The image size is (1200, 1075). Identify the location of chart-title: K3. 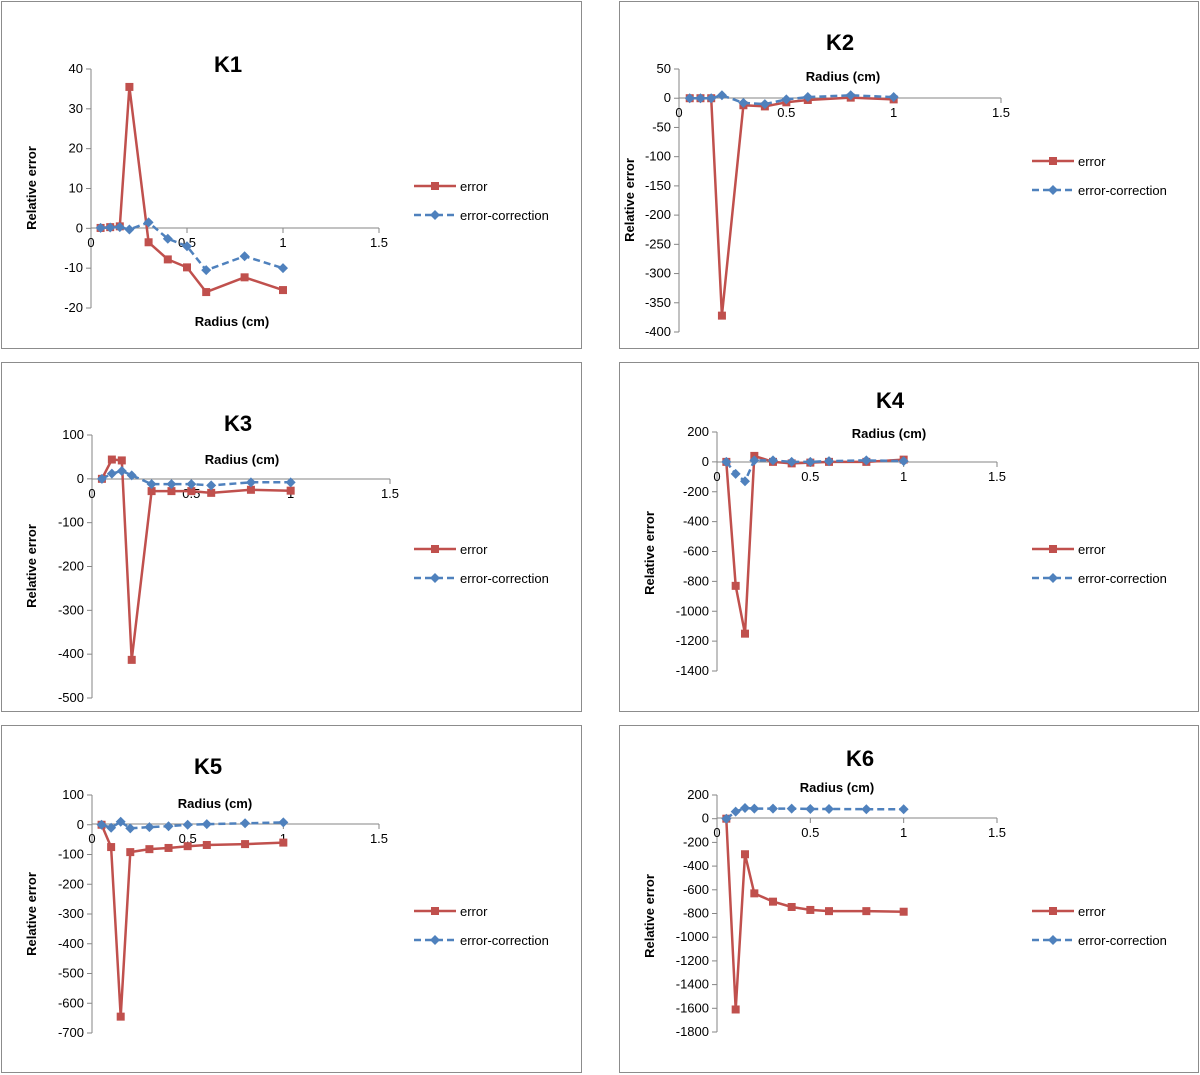
(238, 423).